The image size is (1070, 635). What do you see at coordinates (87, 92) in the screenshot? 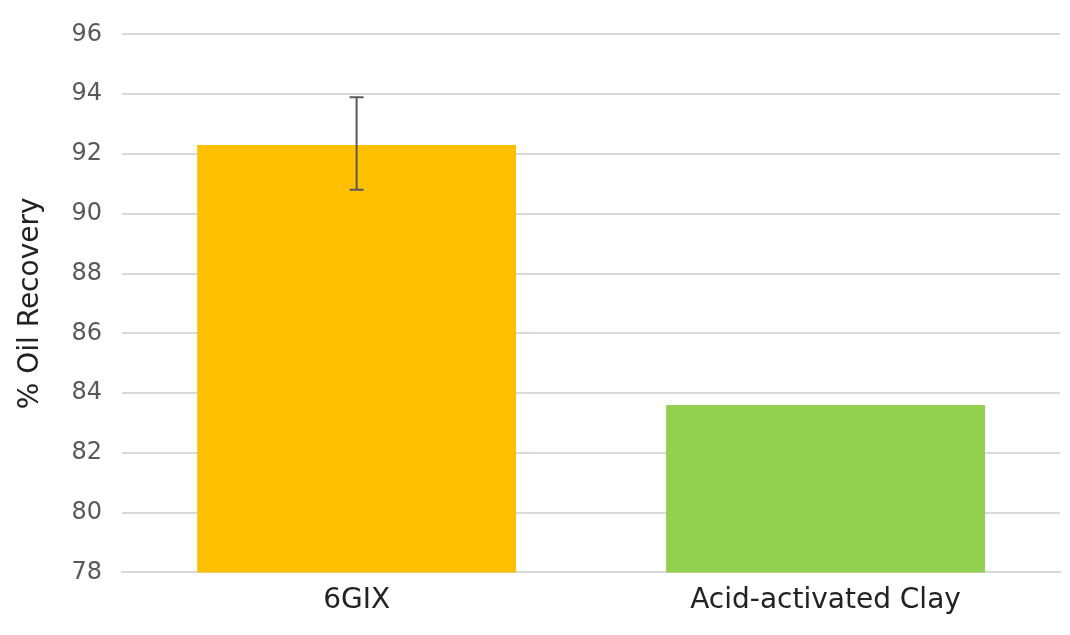
I see `y-tick-label: 94` at bounding box center [87, 92].